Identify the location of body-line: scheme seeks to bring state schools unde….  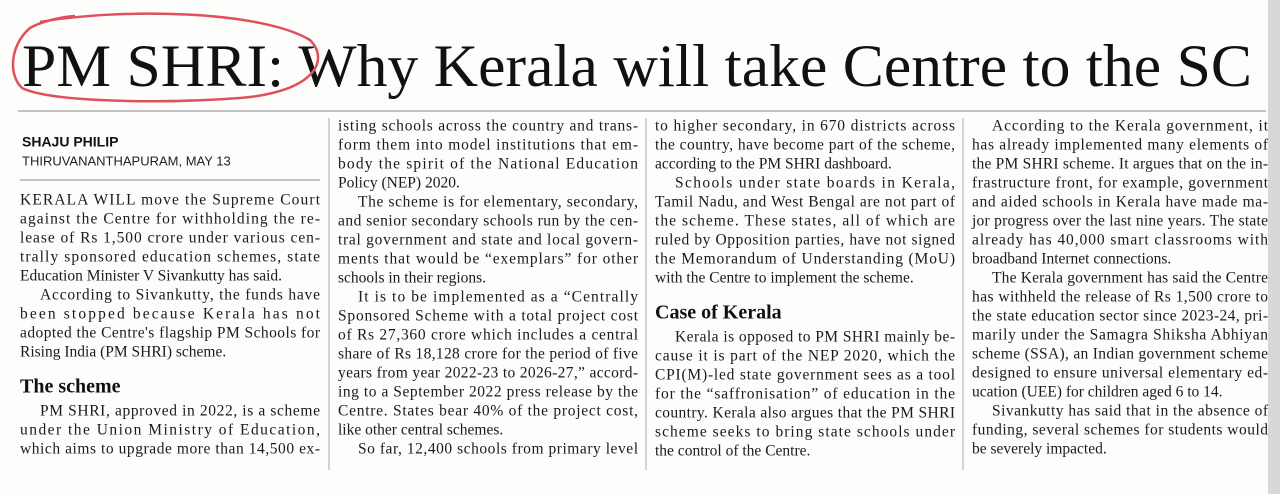
(805, 432).